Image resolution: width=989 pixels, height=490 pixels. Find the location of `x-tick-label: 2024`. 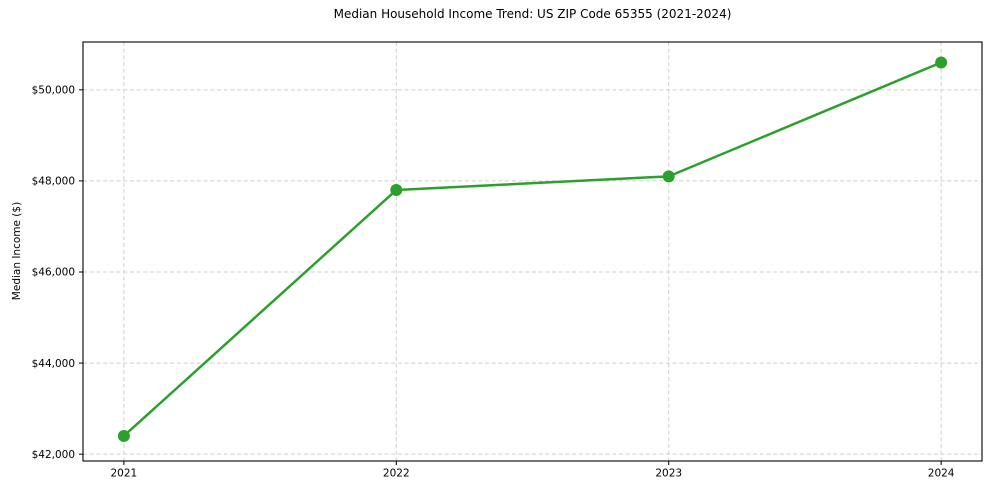

x-tick-label: 2024 is located at coordinates (941, 474).